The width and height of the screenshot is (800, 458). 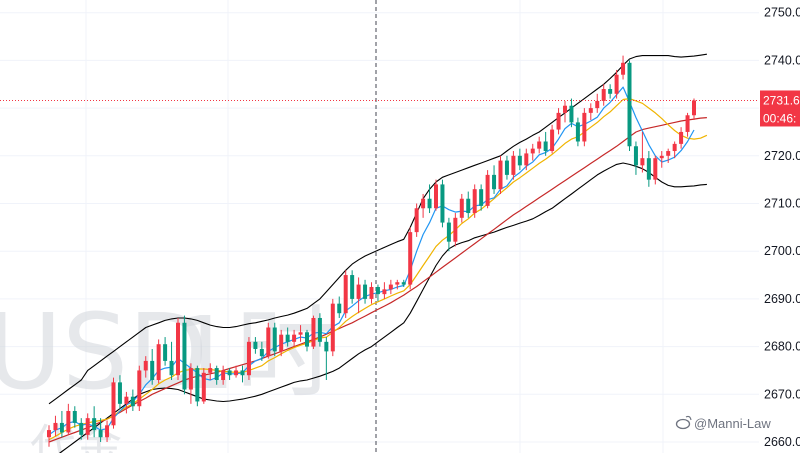 I want to click on last-price-value: 2731.6, so click(x=781, y=100).